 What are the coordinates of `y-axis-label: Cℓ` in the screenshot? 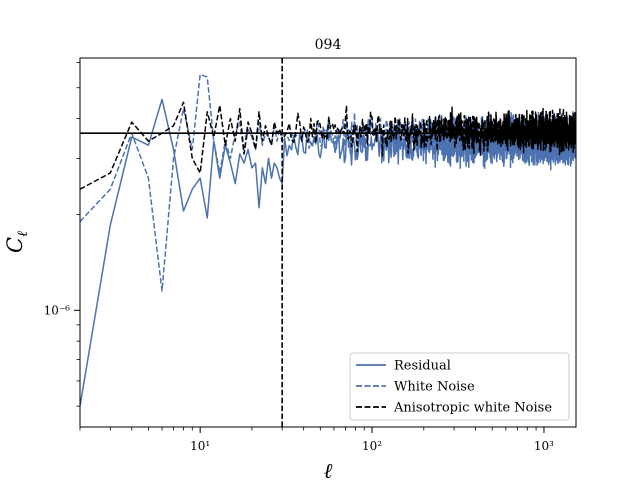 It's located at (17, 242).